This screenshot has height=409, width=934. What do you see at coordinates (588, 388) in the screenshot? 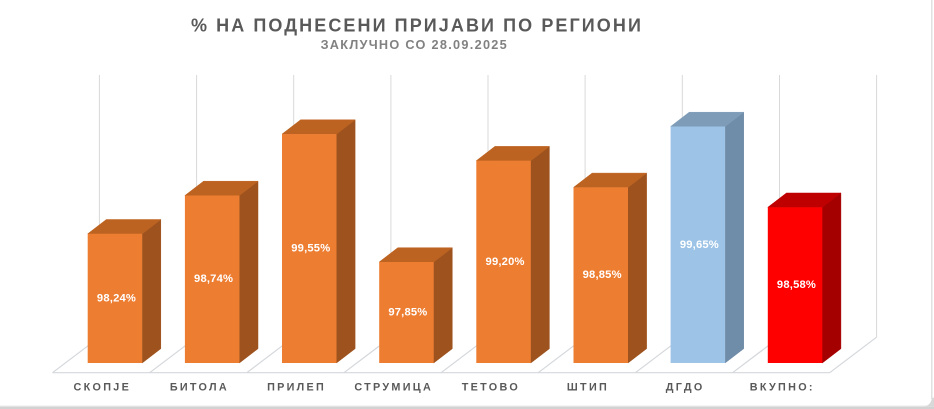
I see `svg-text: ШТИП` at bounding box center [588, 388].